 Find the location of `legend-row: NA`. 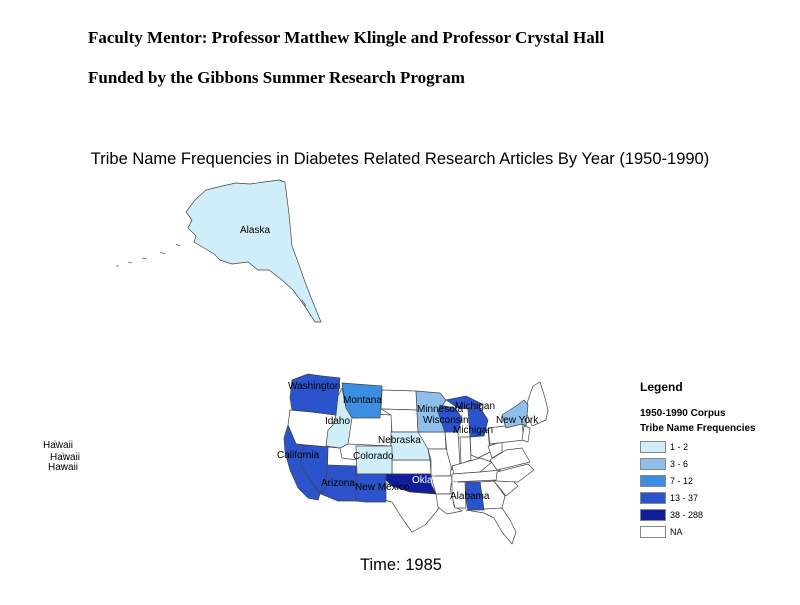

legend-row: NA is located at coordinates (715, 531).